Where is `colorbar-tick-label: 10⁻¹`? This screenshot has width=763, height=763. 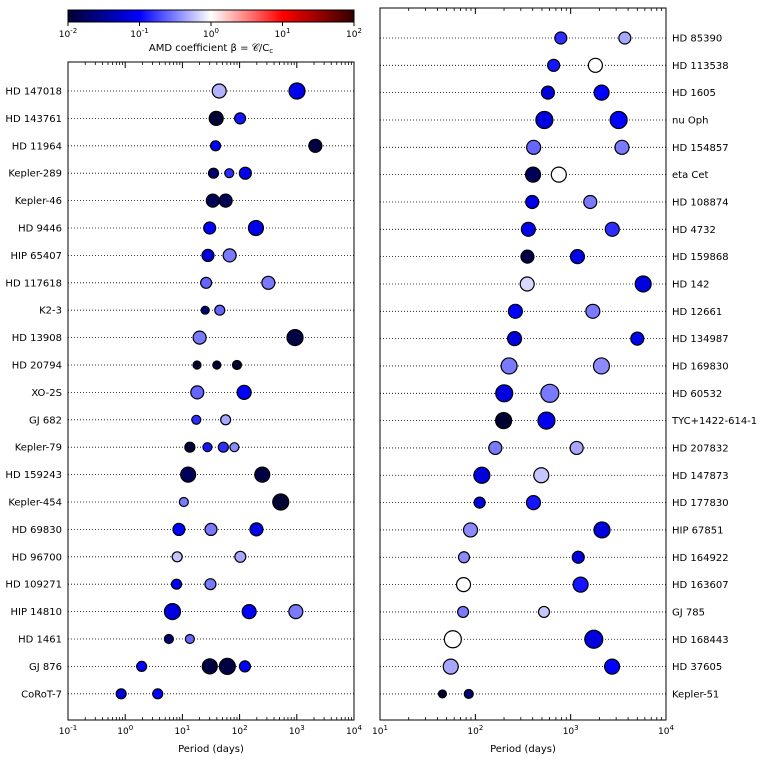 colorbar-tick-label: 10⁻¹ is located at coordinates (139, 33).